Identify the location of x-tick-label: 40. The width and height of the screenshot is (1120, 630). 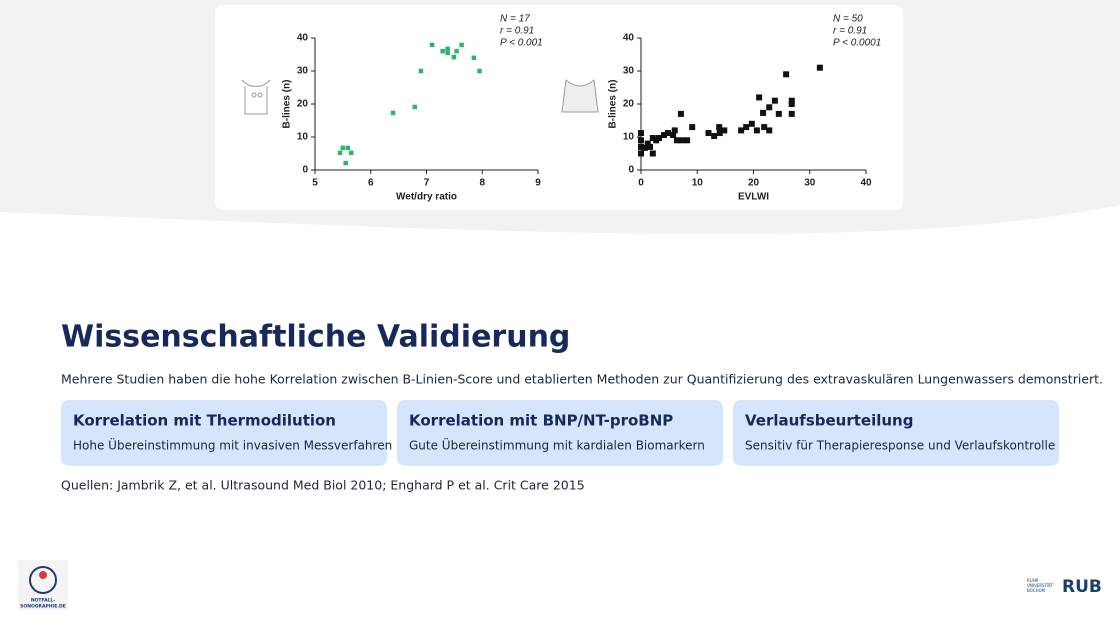
(866, 183).